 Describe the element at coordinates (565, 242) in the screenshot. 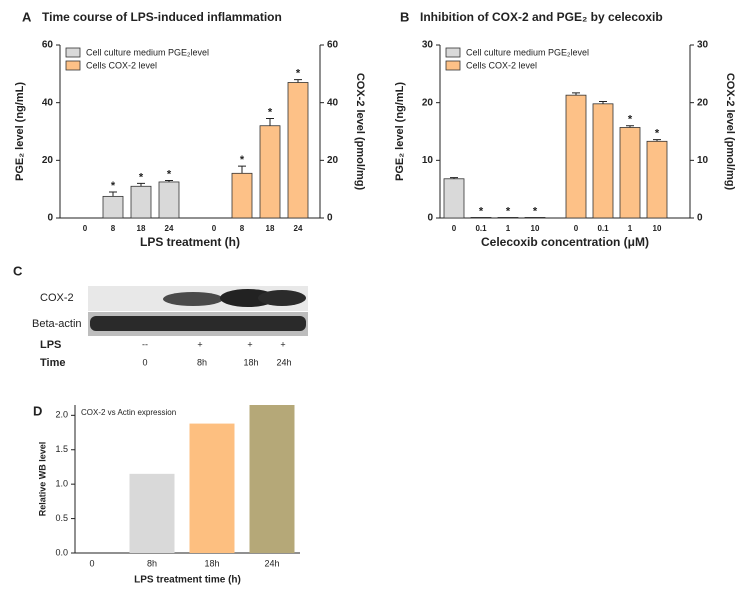

I see `x-axis-label: Celecoxib concentration (μM)` at that location.